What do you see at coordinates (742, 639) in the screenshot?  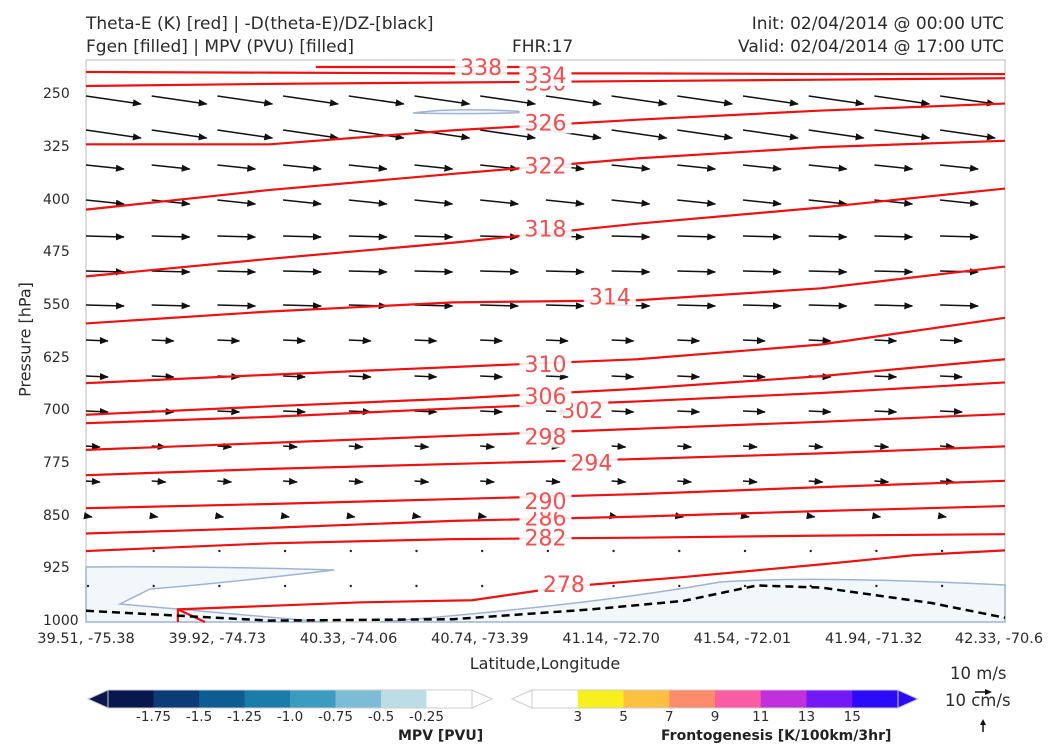 I see `x-tick-label: 41.54, -72.01` at bounding box center [742, 639].